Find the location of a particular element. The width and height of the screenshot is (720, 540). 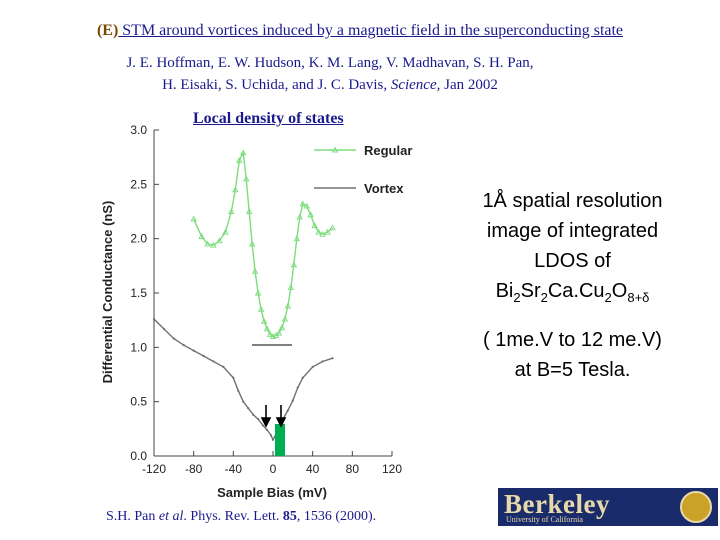

legend-marker-regular is located at coordinates (335, 149).